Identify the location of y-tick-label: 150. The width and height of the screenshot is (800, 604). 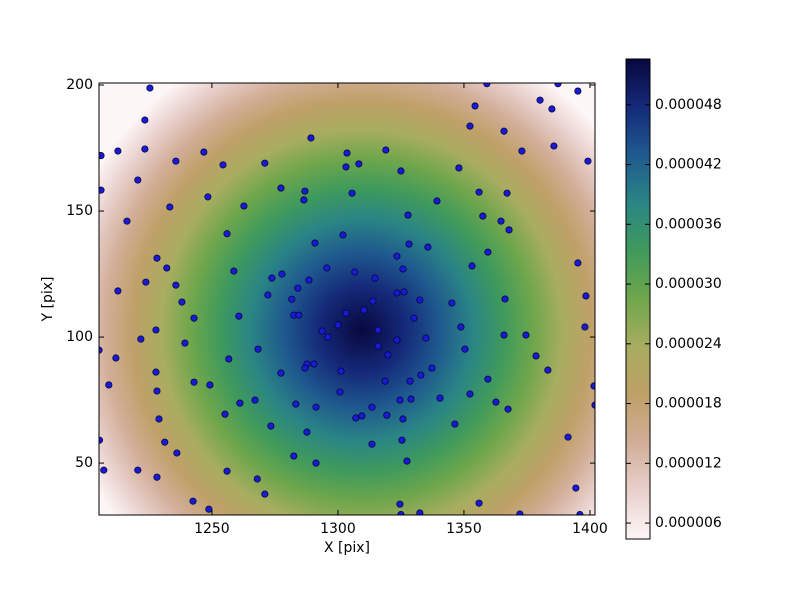
(79, 211).